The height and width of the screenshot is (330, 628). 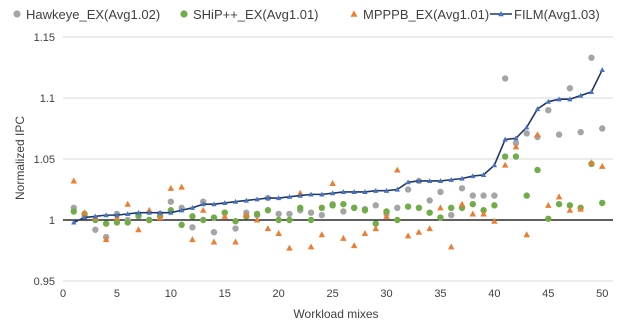 What do you see at coordinates (557, 14) in the screenshot?
I see `legend-label: FILM(Avg1.03)` at bounding box center [557, 14].